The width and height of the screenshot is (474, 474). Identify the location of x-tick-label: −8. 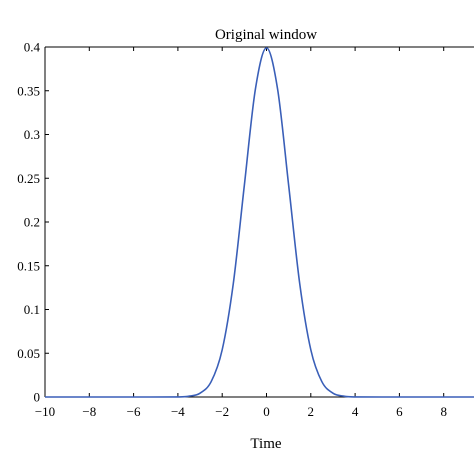
(89, 411).